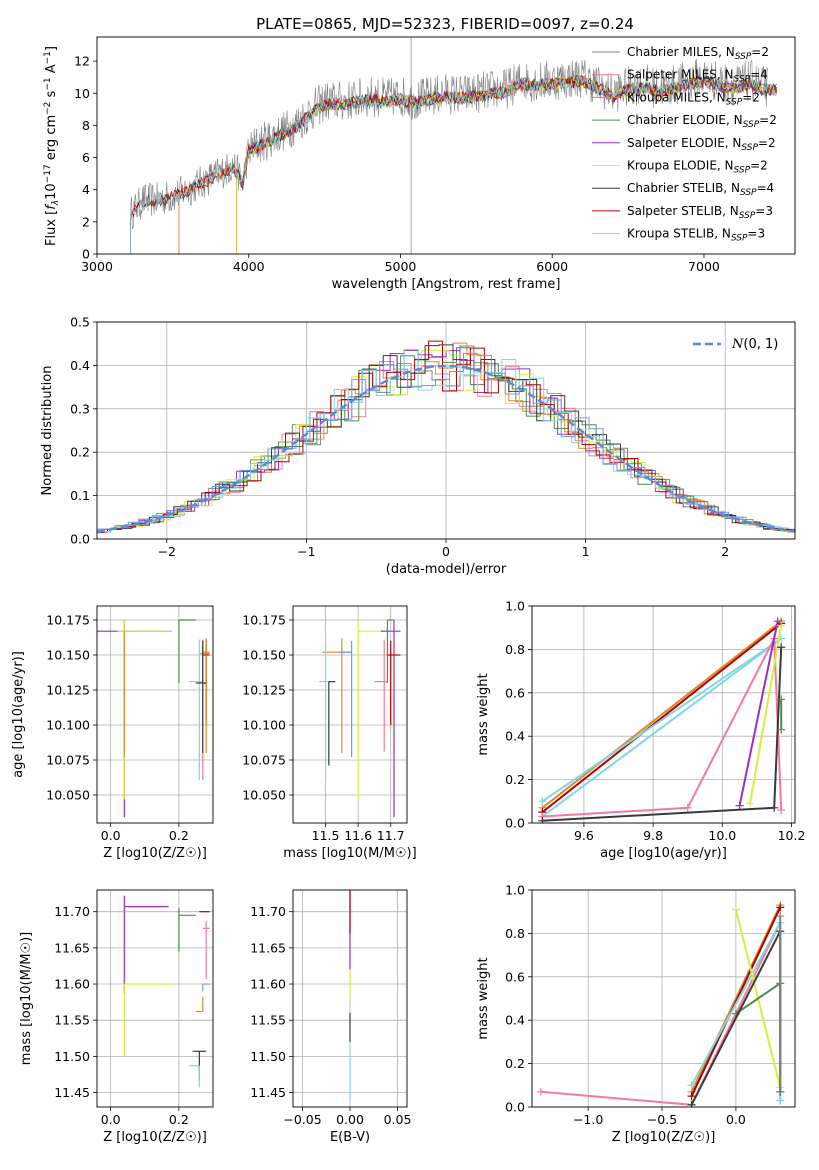 The width and height of the screenshot is (819, 1170). I want to click on legend-label: Kroupa STELIB, NSSP=3, so click(696, 235).